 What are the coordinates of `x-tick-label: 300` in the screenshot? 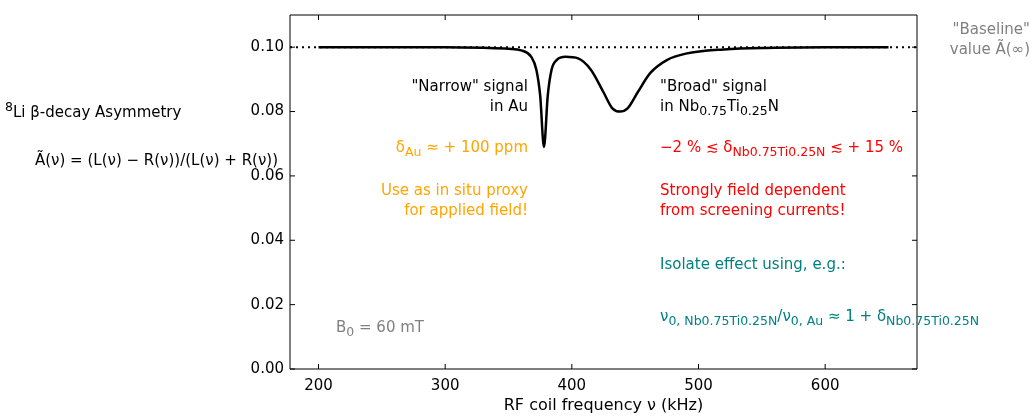 It's located at (445, 384).